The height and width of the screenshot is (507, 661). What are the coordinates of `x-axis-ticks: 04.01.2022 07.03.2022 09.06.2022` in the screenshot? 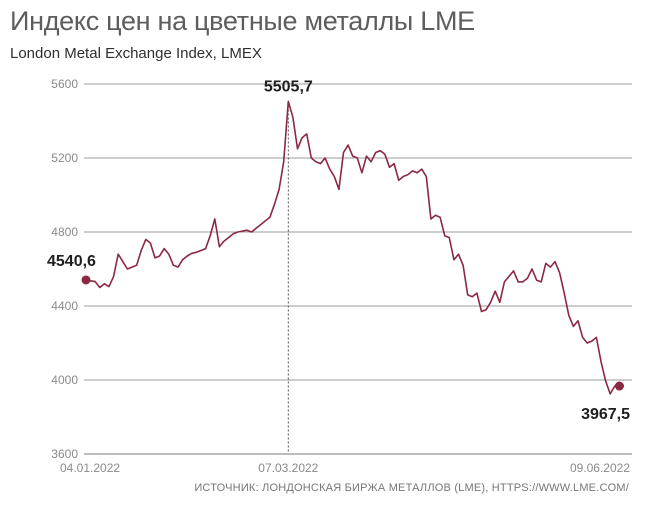 It's located at (345, 468).